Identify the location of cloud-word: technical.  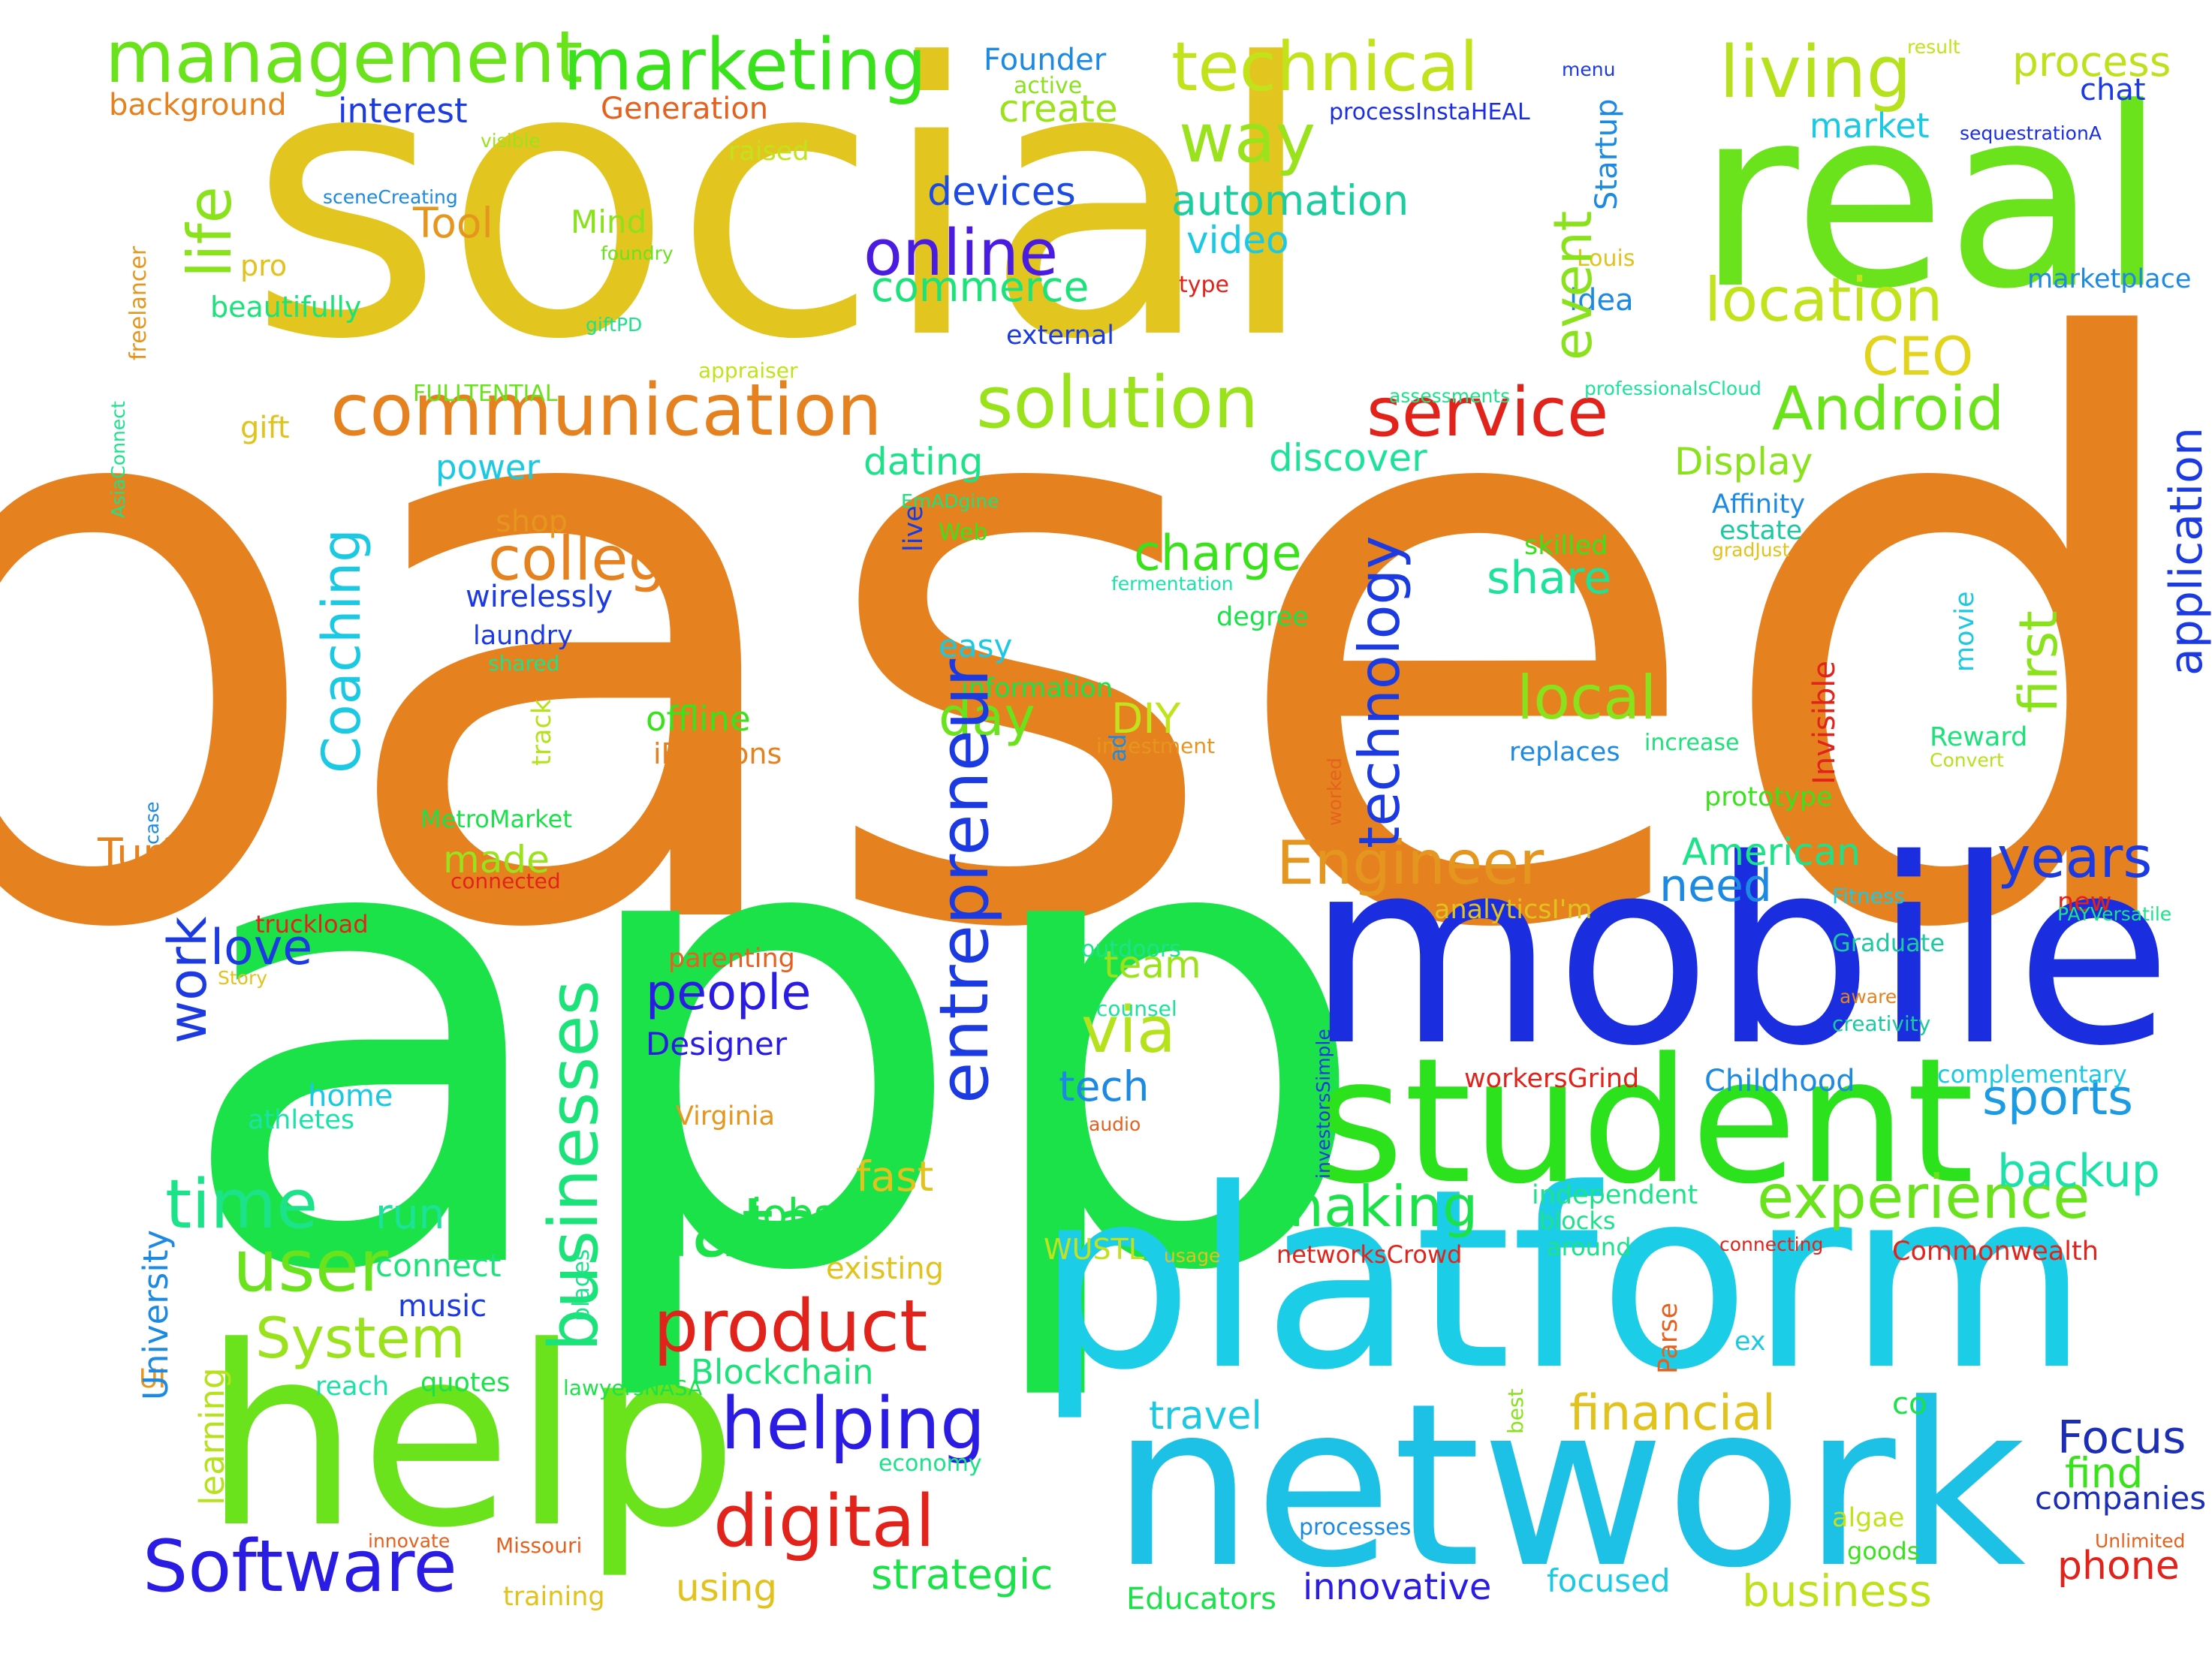
(1324, 67).